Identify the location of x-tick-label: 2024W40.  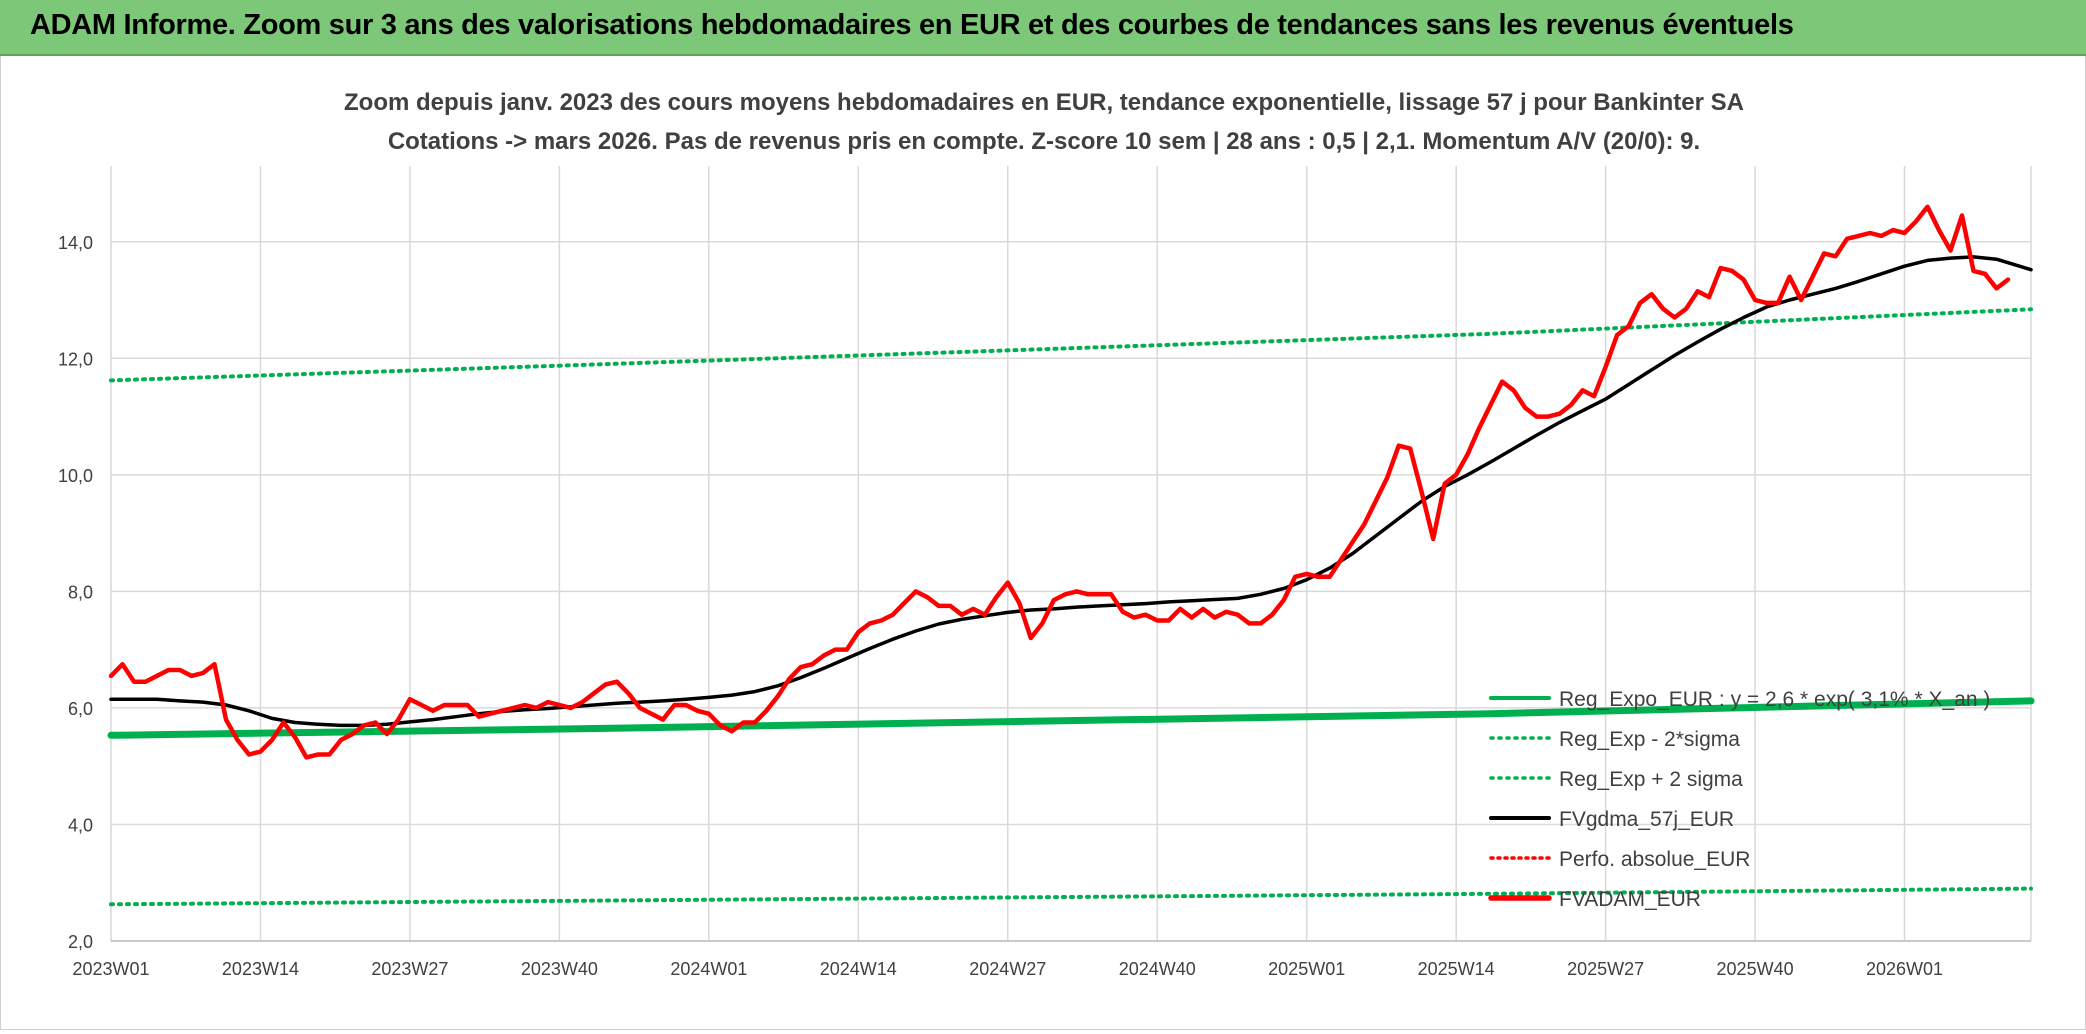
(1157, 969).